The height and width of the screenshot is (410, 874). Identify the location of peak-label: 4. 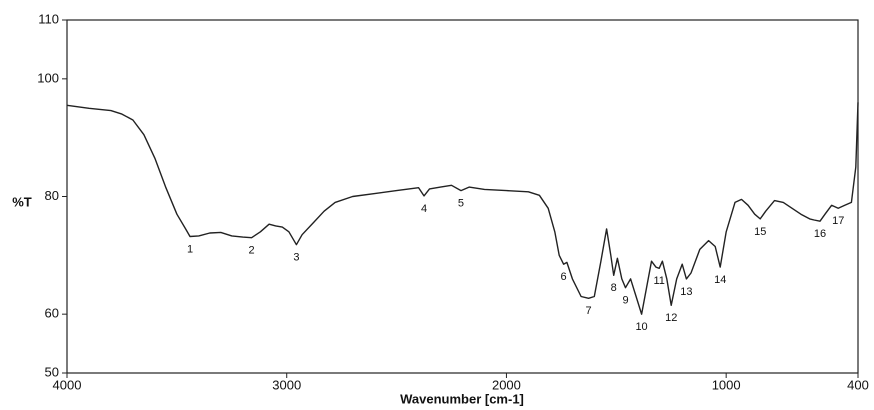
(424, 209).